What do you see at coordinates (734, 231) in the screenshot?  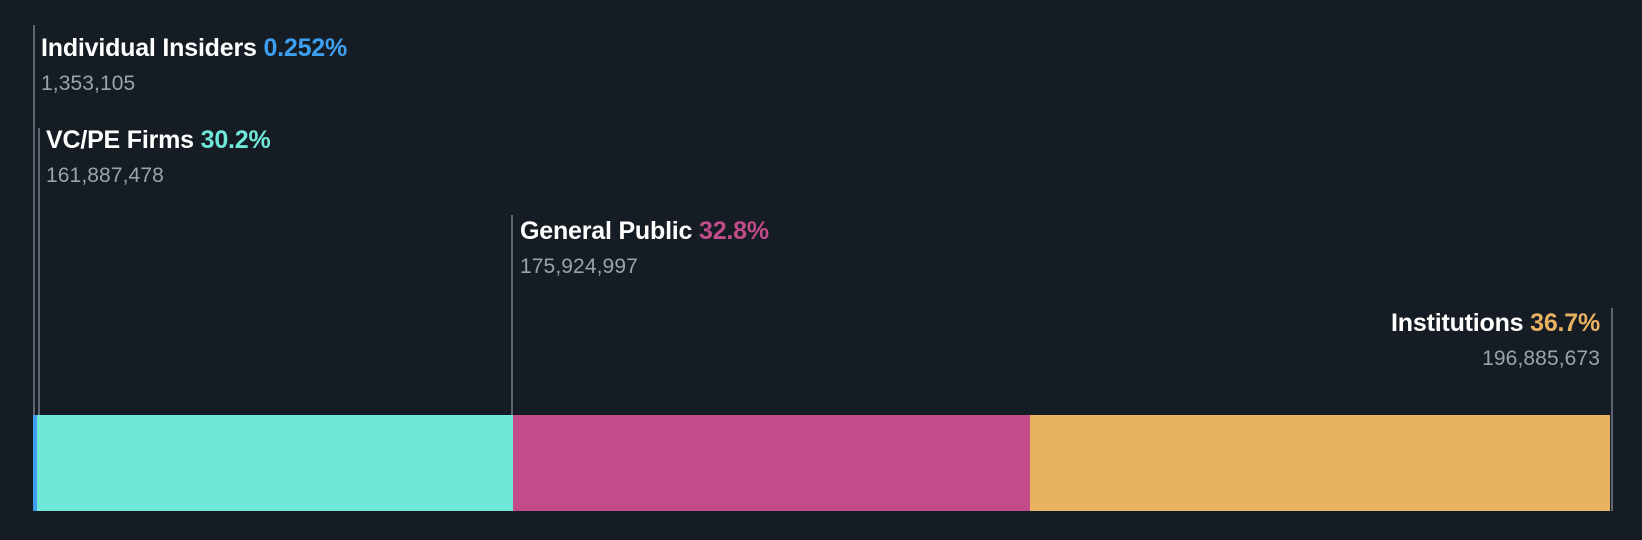 I see `segment-percent-general-public: 32.8%` at bounding box center [734, 231].